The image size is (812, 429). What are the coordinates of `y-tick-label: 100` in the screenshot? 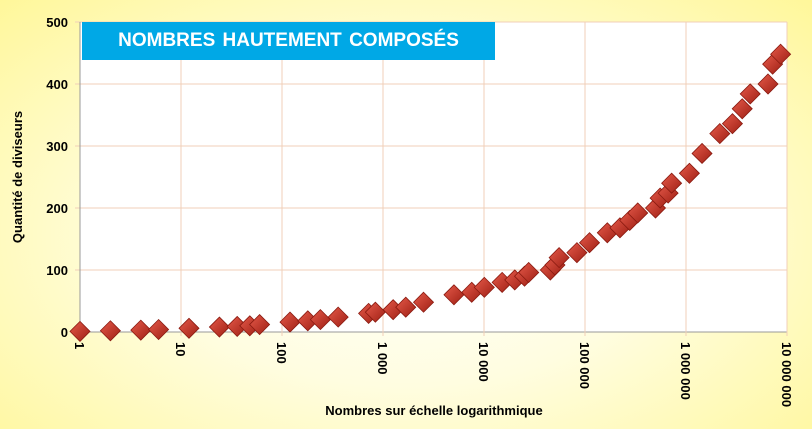 It's located at (57, 270).